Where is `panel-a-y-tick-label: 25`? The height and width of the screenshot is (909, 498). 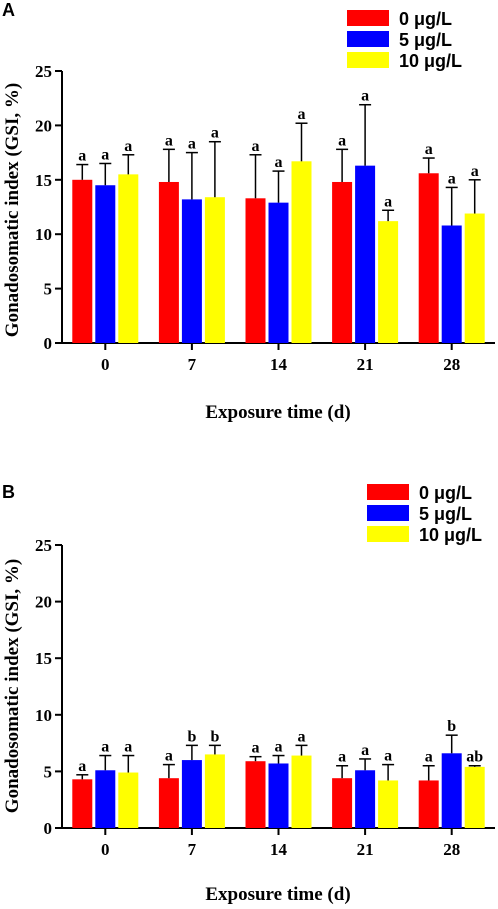 panel-a-y-tick-label: 25 is located at coordinates (43, 71).